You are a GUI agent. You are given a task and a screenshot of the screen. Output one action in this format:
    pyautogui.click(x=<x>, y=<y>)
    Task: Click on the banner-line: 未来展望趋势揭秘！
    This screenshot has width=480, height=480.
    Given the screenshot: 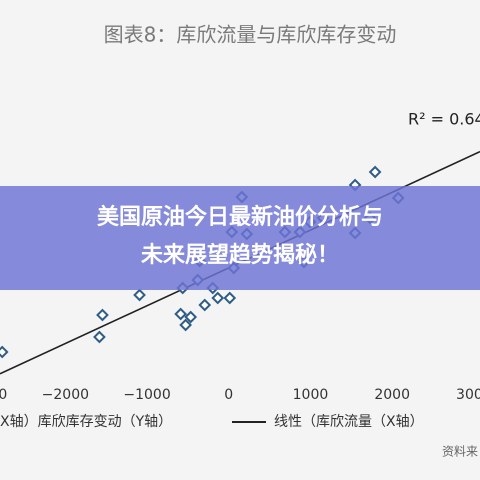 What is the action you would take?
    pyautogui.click(x=240, y=255)
    